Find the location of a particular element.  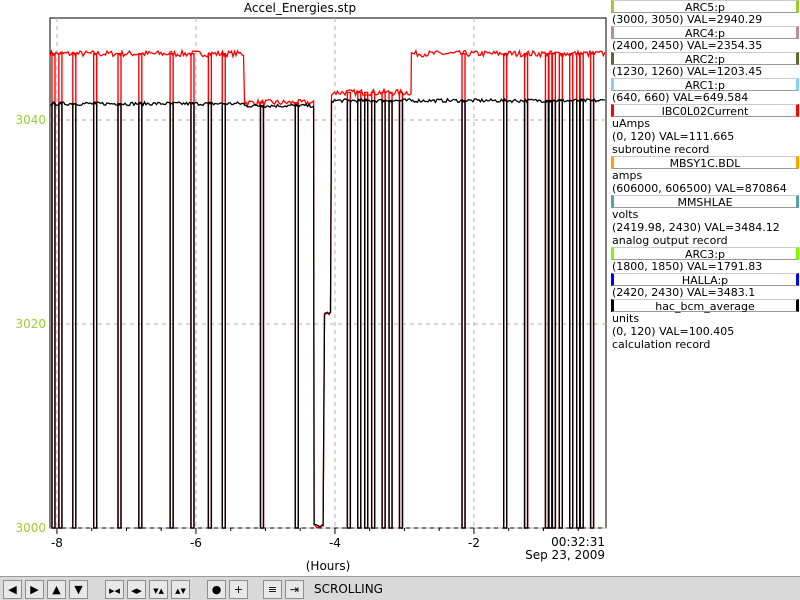

legend-item: ARC2:p (1230, 1260) VAL=1203.45 is located at coordinates (705, 65).